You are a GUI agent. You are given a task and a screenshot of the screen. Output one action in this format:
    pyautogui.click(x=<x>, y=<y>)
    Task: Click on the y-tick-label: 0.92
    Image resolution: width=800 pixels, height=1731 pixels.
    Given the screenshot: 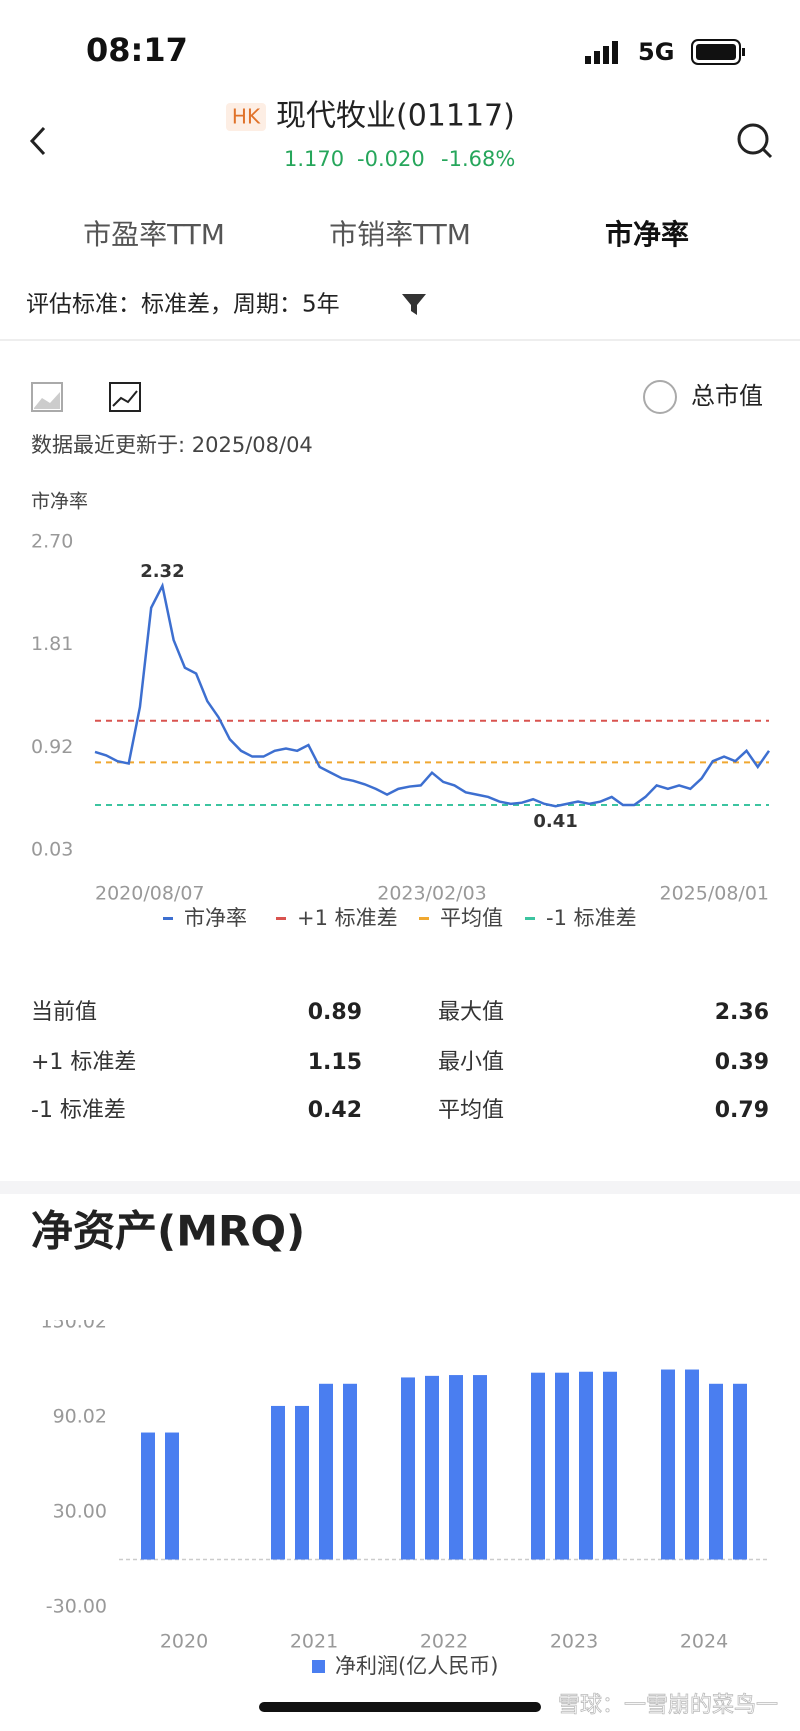 What is the action you would take?
    pyautogui.click(x=52, y=747)
    